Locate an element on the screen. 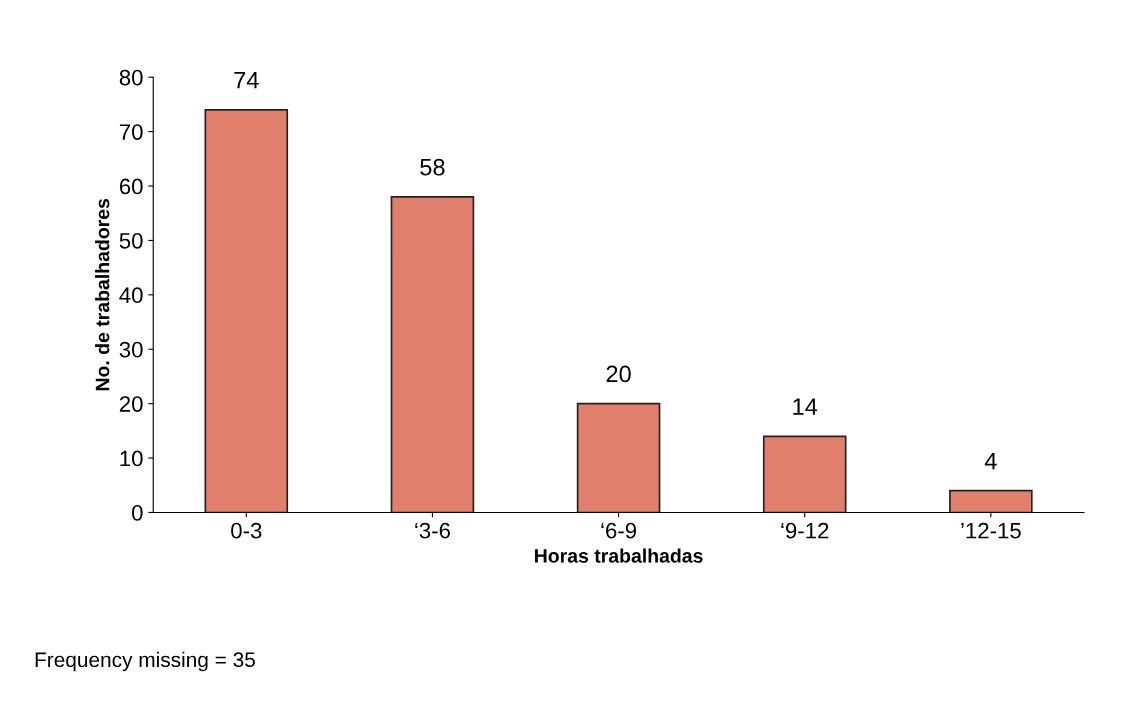 The width and height of the screenshot is (1135, 702). y-tick-label: 30 is located at coordinates (131, 349).